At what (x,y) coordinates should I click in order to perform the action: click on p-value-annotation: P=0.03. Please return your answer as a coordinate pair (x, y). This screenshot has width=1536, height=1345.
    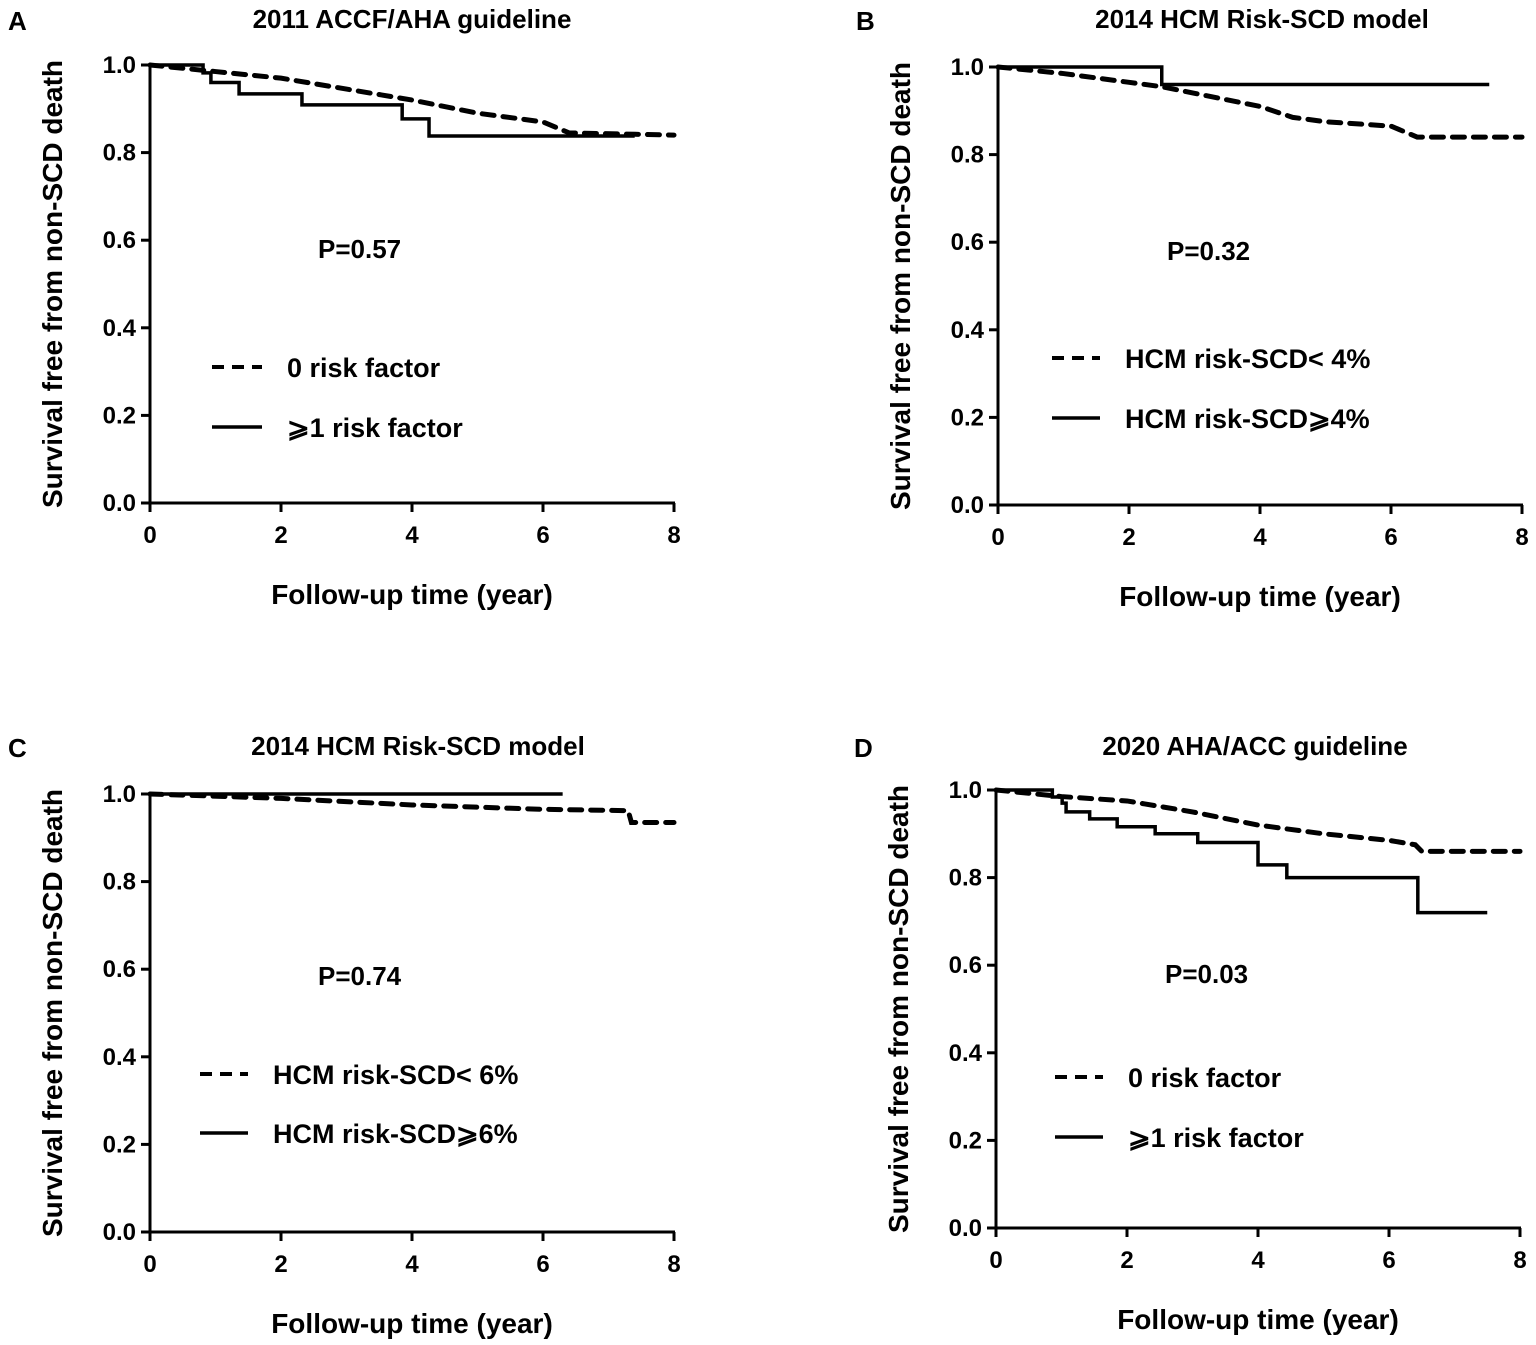
    Looking at the image, I should click on (1206, 974).